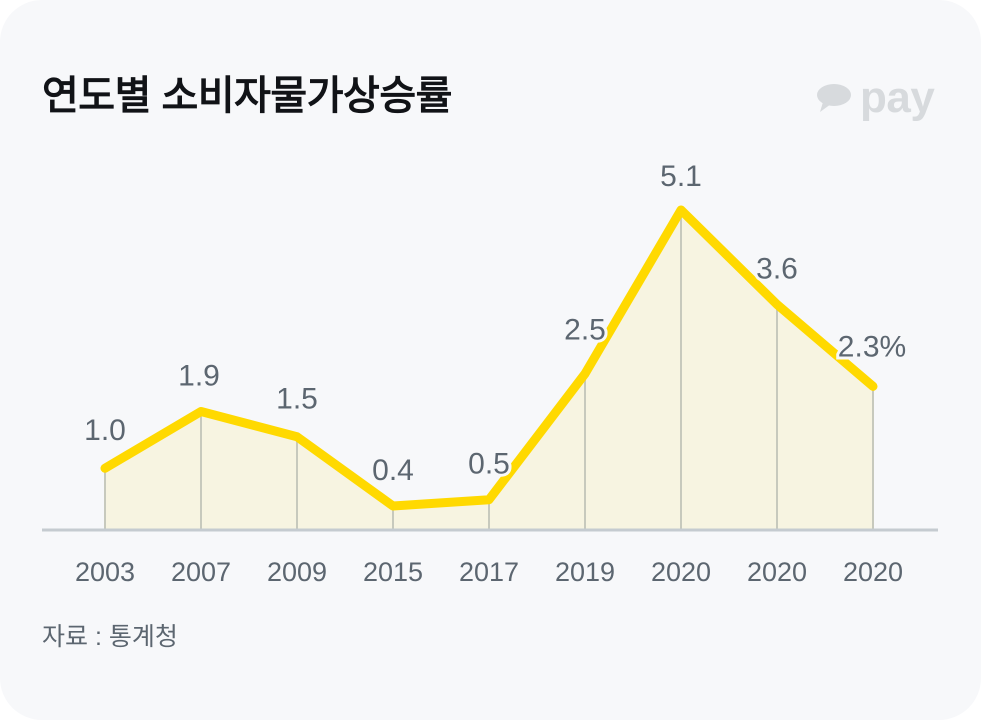 This screenshot has height=720, width=981. Describe the element at coordinates (393, 572) in the screenshot. I see `x-axis-label: 2015` at that location.